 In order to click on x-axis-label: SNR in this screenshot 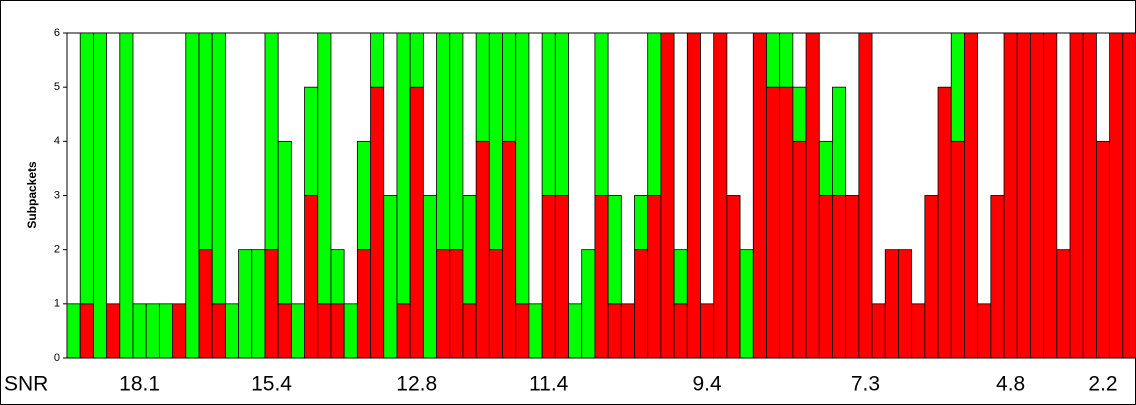, I will do `click(26, 384)`.